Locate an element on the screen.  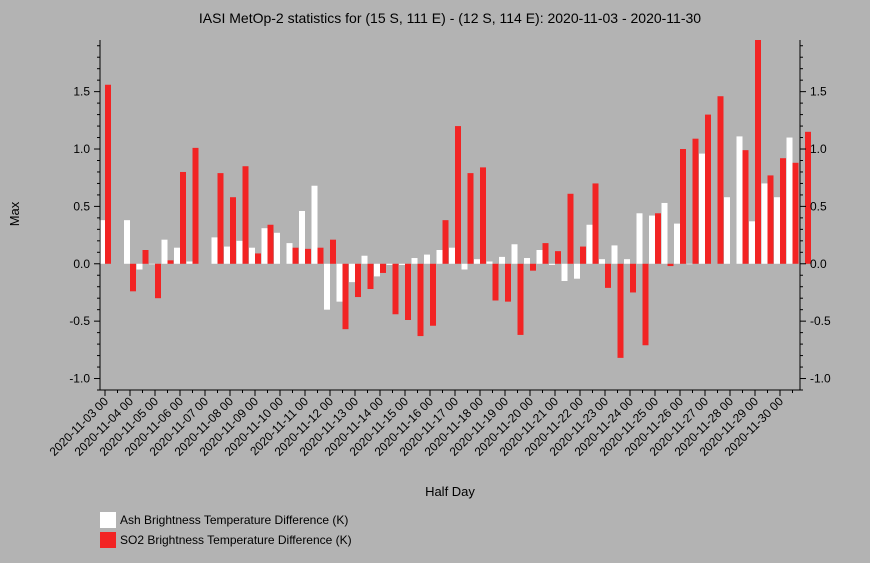
legend-swatch-so2 is located at coordinates (108, 540).